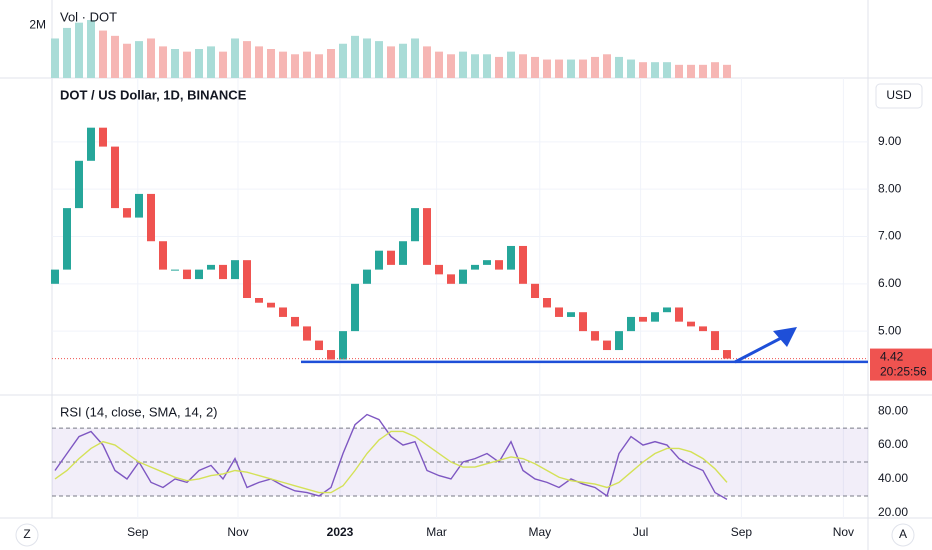  What do you see at coordinates (88, 16) in the screenshot?
I see `volume-title: Vol · DOT` at bounding box center [88, 16].